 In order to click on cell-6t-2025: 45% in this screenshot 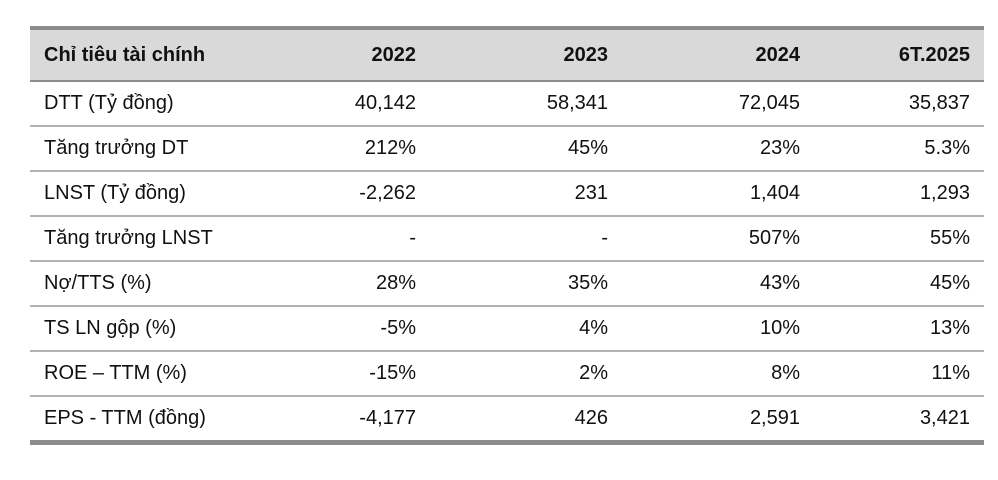, I will do `click(899, 284)`.